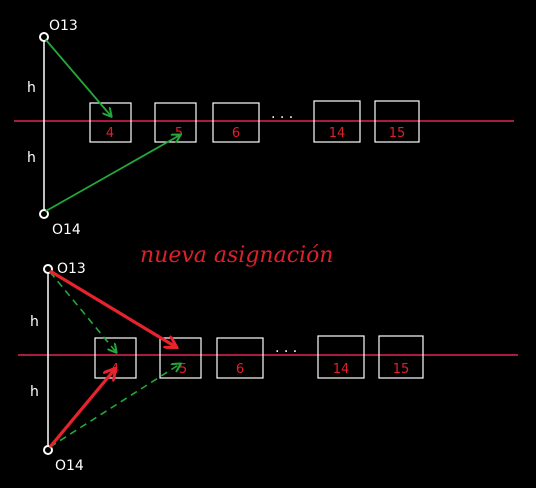 Image resolution: width=536 pixels, height=488 pixels. Describe the element at coordinates (71, 269) in the screenshot. I see `bottom-node-o13-label: O13` at that location.